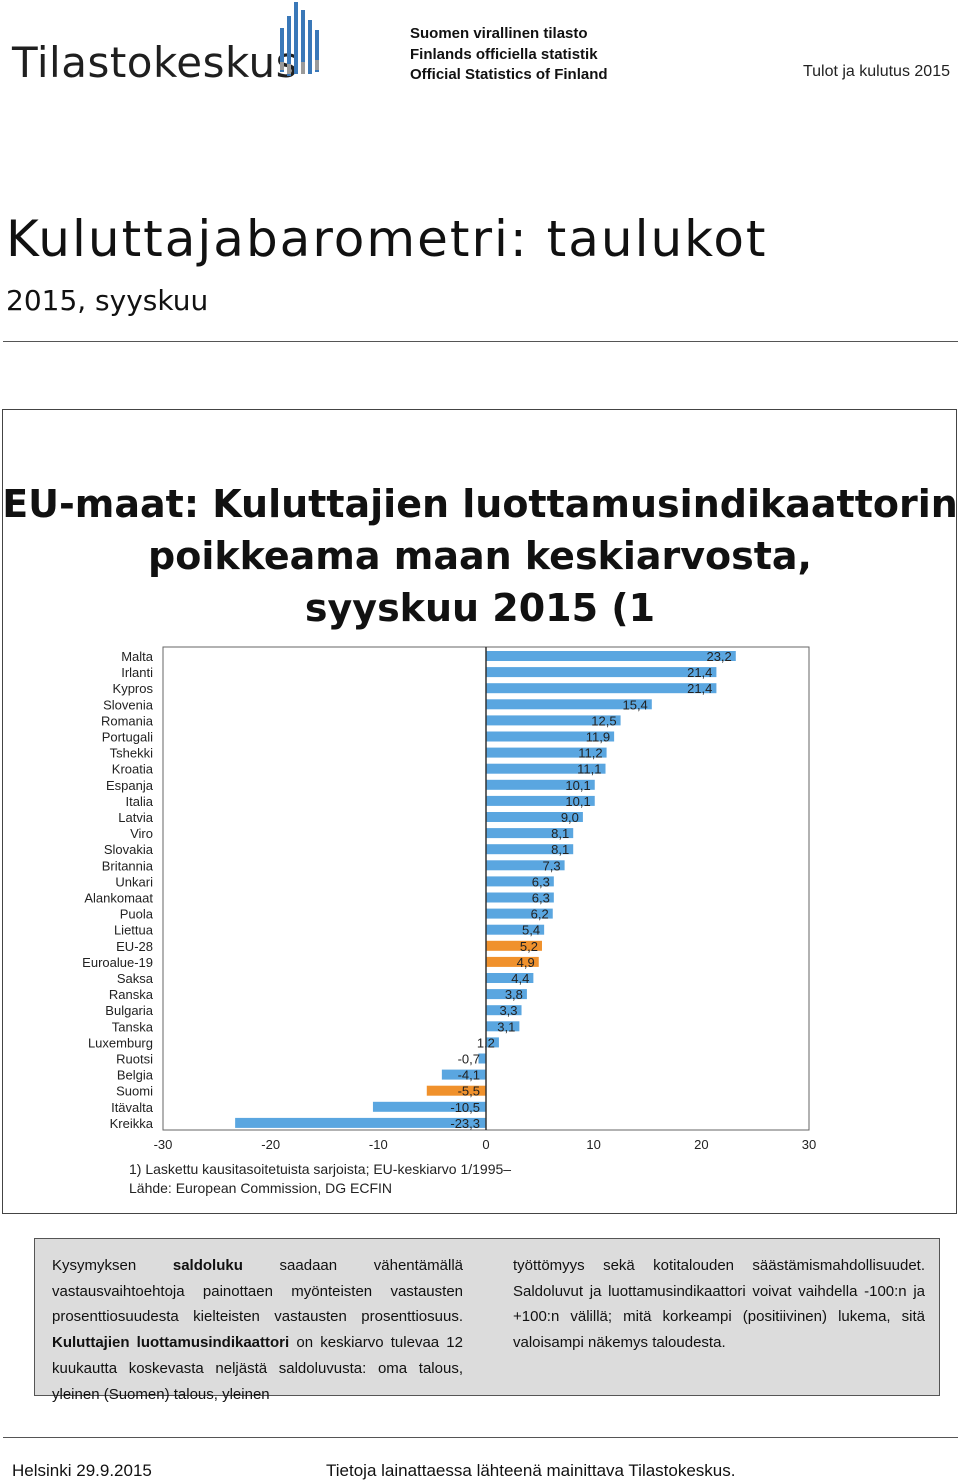 This screenshot has height=1482, width=960. I want to click on bar-tshekki, so click(546, 752).